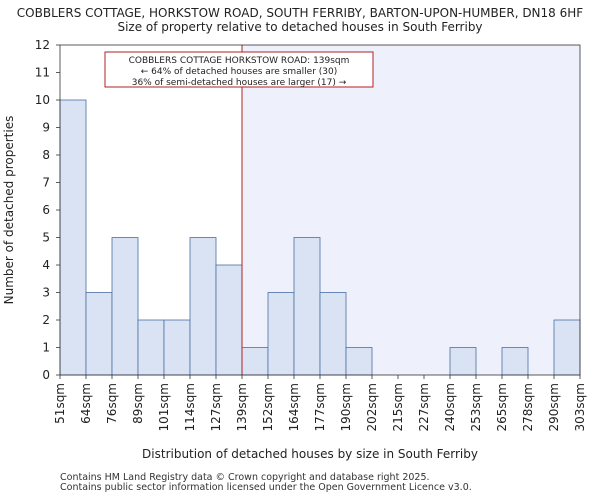 The width and height of the screenshot is (600, 500). Describe the element at coordinates (46, 265) in the screenshot. I see `y-tick-label-4: 4` at that location.